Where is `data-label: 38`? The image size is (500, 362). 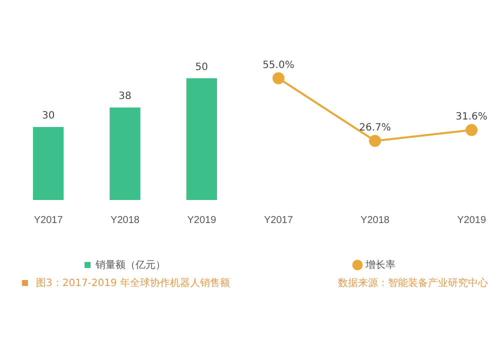 data-label: 38 is located at coordinates (125, 96).